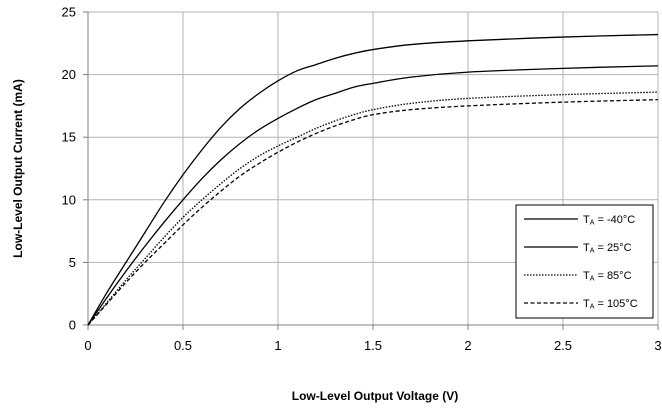 This screenshot has width=662, height=408. I want to click on y-tick-label: 15, so click(69, 137).